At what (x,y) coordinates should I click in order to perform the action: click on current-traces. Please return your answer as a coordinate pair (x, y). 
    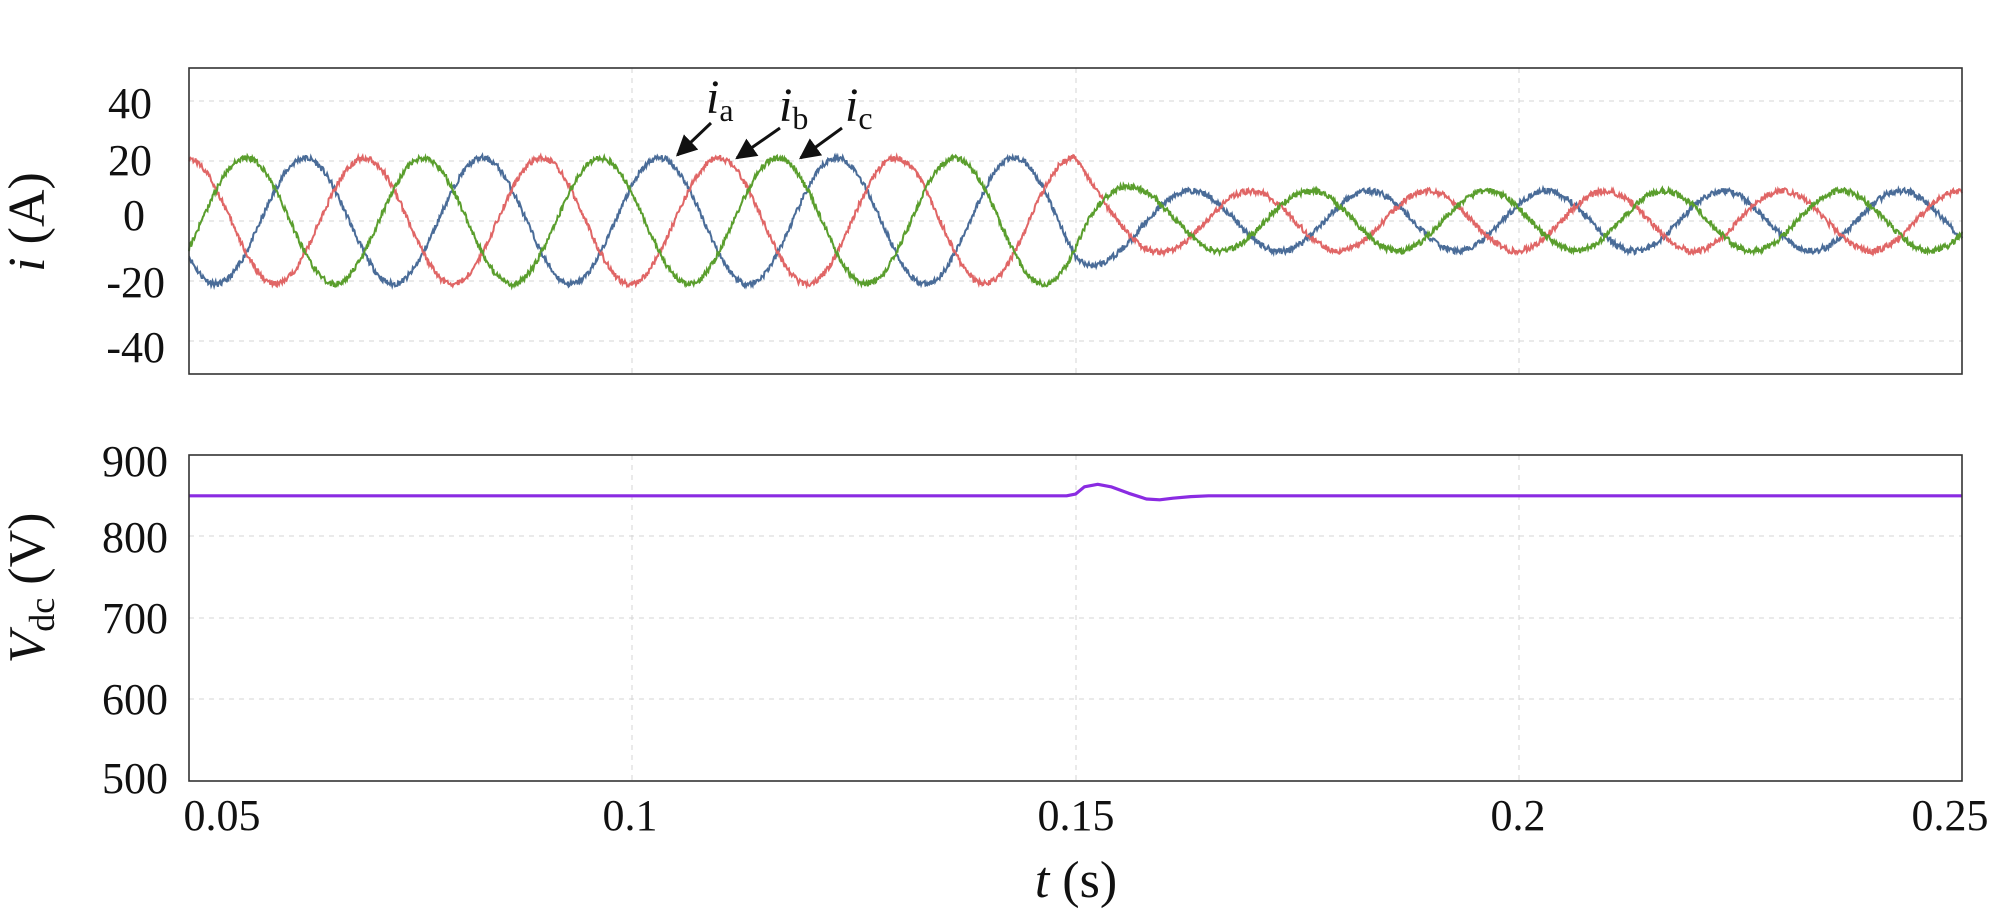
    Looking at the image, I should click on (1075, 221).